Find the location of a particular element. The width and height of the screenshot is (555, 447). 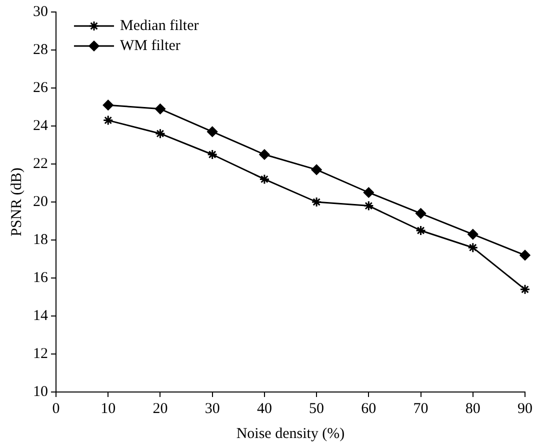

x-tick-label: 60 is located at coordinates (368, 408).